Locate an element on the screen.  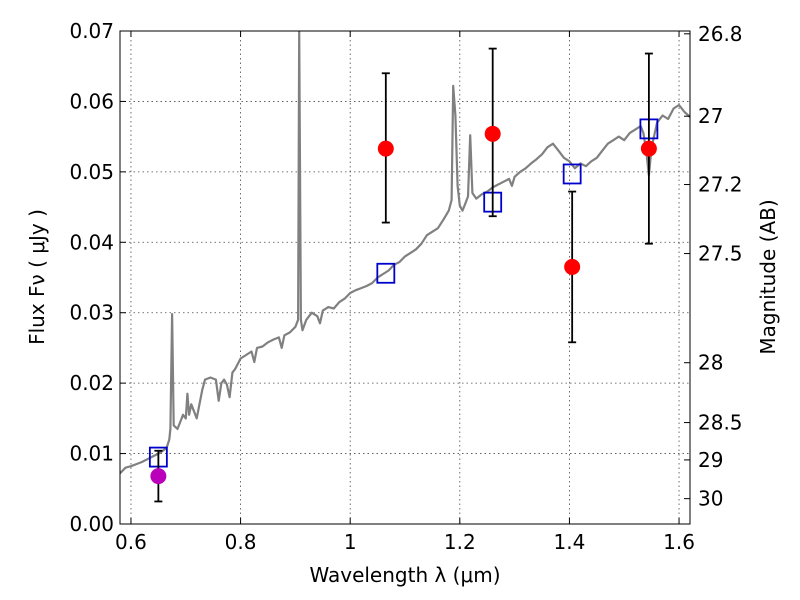
y-tick-label: 0.04 is located at coordinates (91, 242).